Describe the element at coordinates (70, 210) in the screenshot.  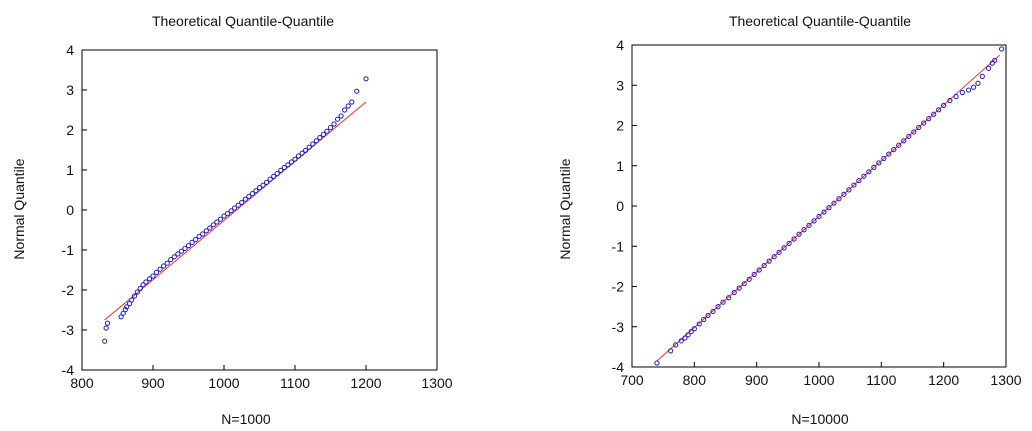
I see `y-tick-label: 0` at that location.